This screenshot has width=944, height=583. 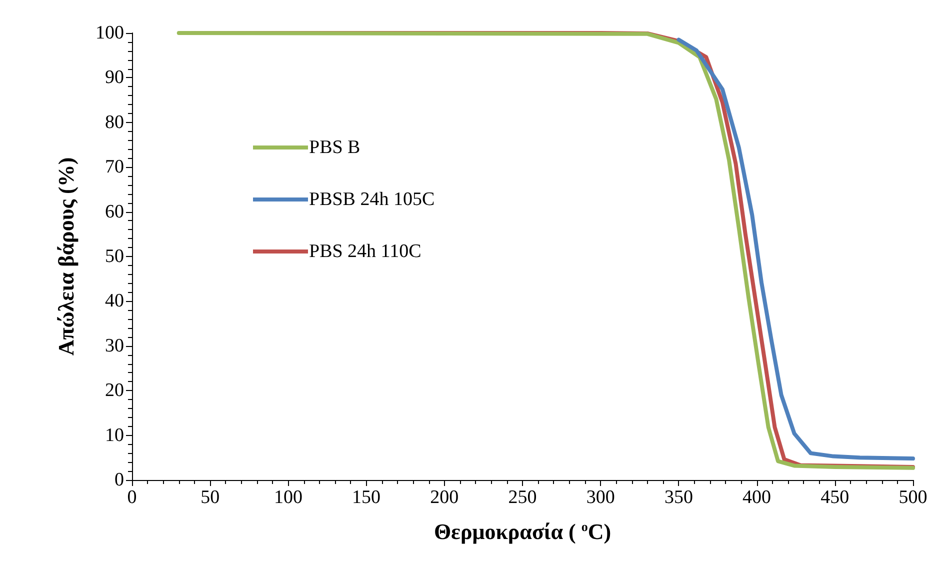 I want to click on x-tick-label: 500, so click(x=913, y=497).